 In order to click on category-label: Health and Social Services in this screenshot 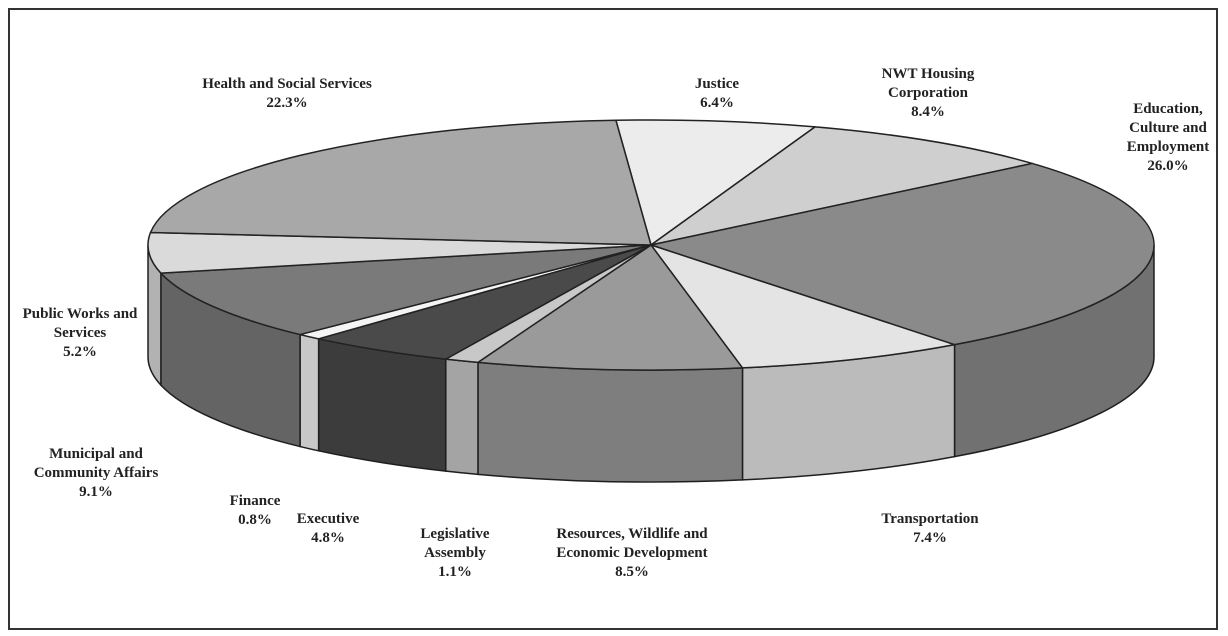, I will do `click(287, 84)`.